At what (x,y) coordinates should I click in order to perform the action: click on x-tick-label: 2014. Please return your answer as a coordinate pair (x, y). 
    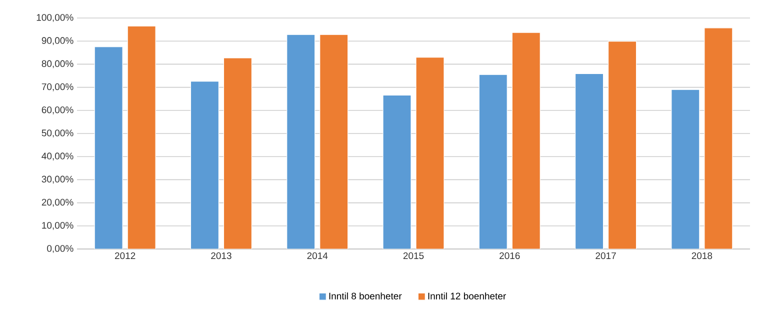
    Looking at the image, I should click on (317, 256).